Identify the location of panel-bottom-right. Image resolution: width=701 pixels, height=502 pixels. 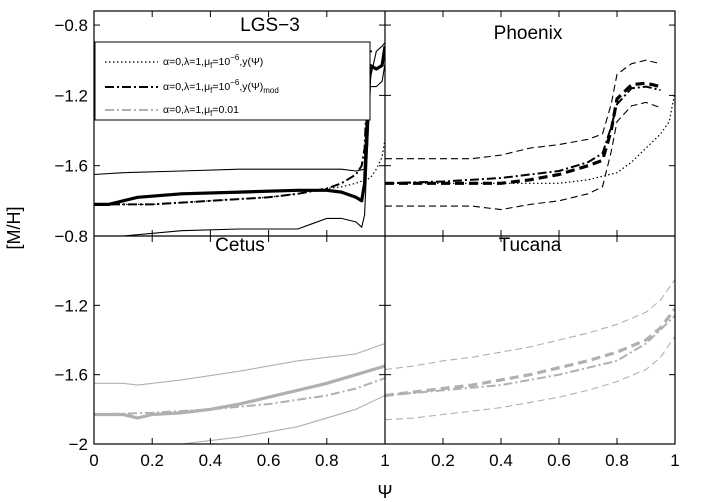
(530, 349).